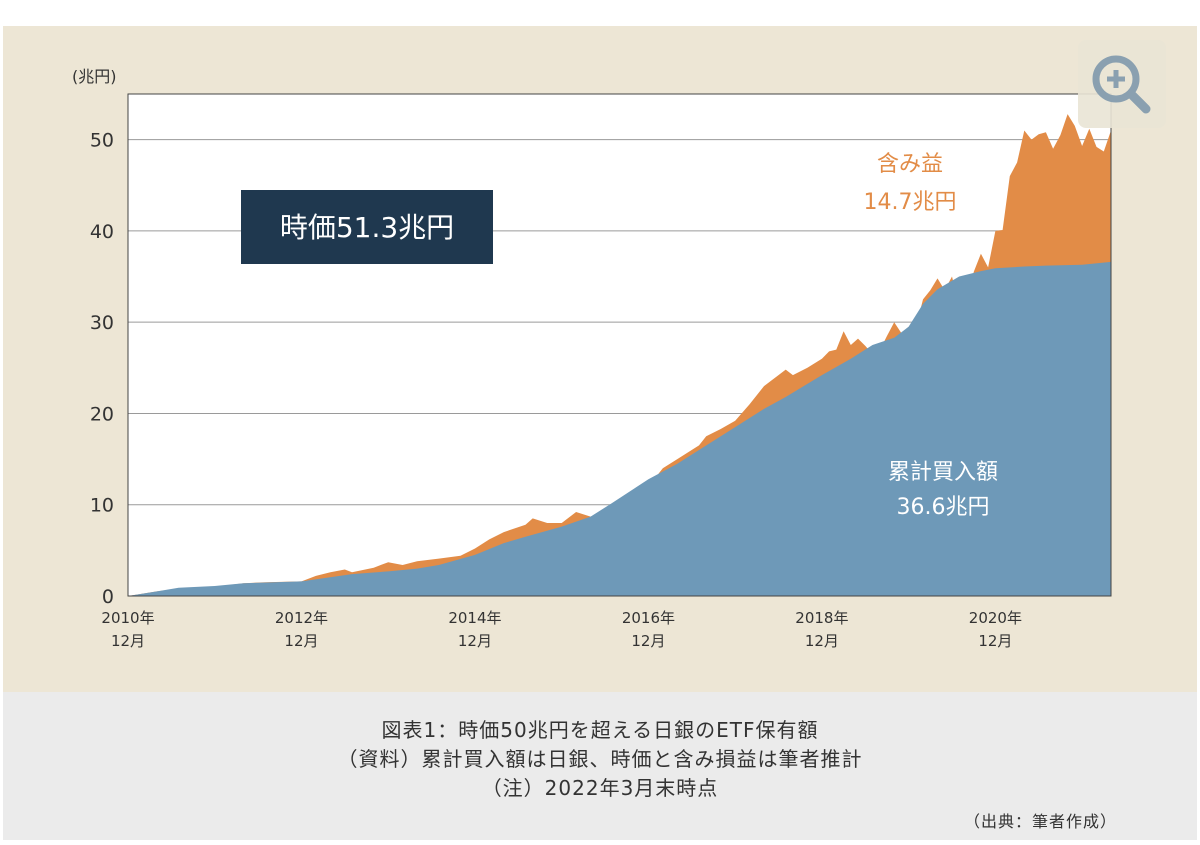 The width and height of the screenshot is (1200, 845). What do you see at coordinates (910, 202) in the screenshot?
I see `unrealized-gain-value: 14.7兆円` at bounding box center [910, 202].